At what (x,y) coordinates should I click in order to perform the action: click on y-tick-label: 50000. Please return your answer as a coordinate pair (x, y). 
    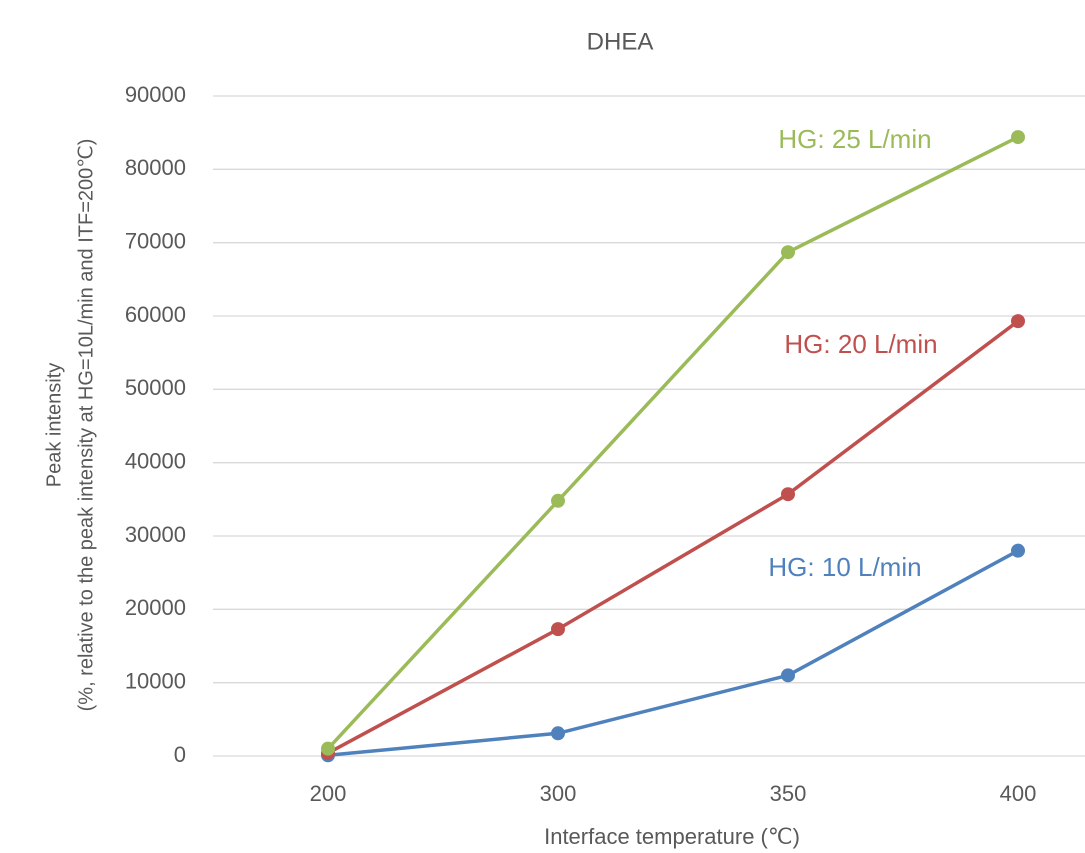
    Looking at the image, I should click on (155, 387).